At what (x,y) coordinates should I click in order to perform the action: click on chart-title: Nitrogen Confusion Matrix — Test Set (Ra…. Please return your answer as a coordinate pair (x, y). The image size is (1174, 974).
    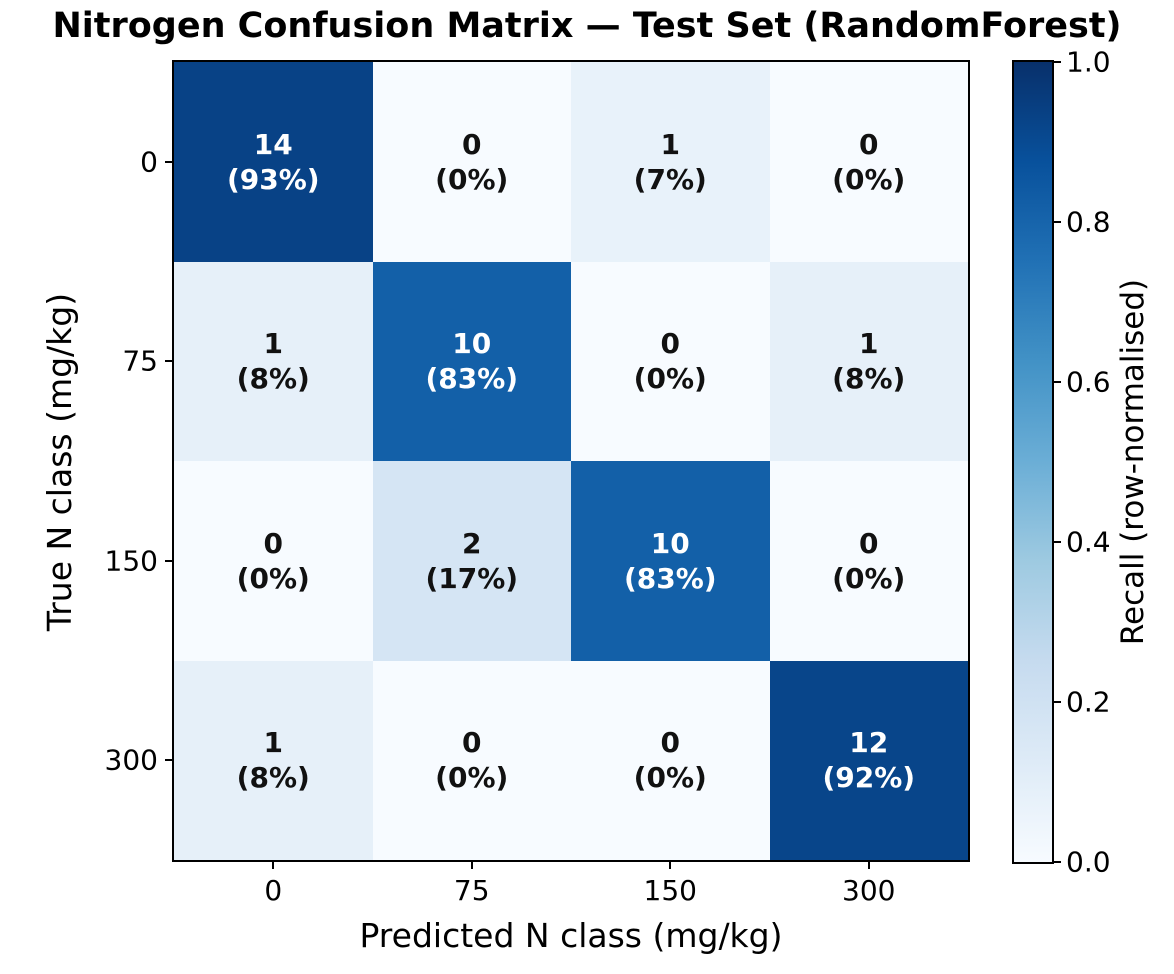
    Looking at the image, I should click on (587, 26).